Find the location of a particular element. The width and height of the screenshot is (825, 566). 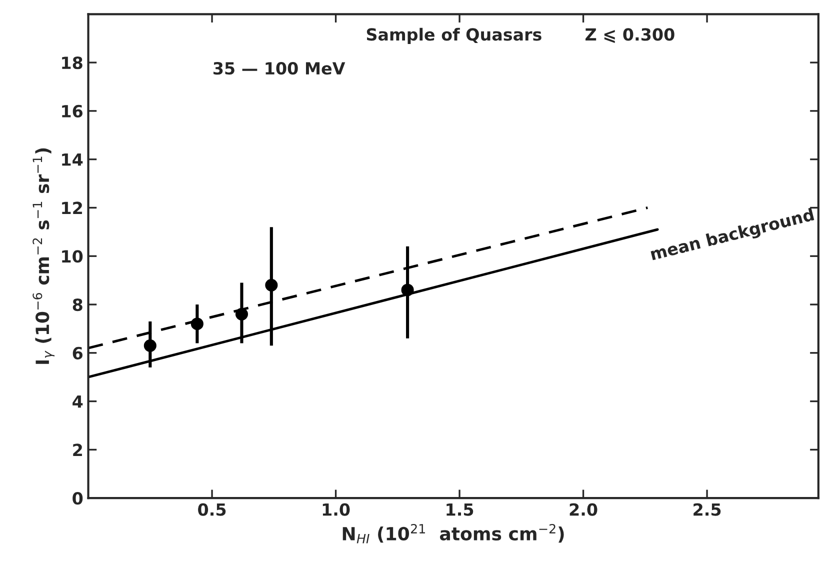

annotation: Sample of Quasars is located at coordinates (454, 36).